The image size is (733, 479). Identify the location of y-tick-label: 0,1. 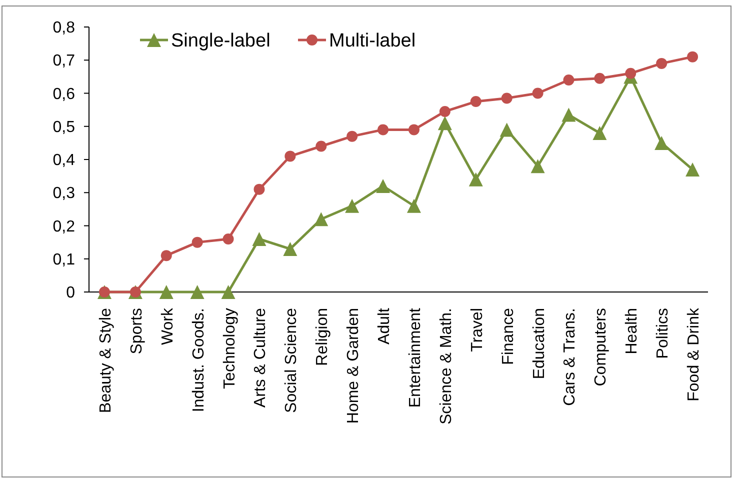
(64, 259).